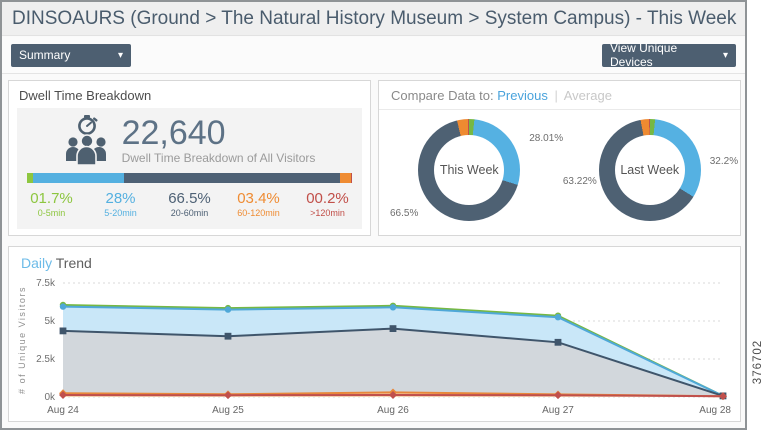 Image resolution: width=771 pixels, height=430 pixels. I want to click on dwell-percent-value: 28%, so click(120, 198).